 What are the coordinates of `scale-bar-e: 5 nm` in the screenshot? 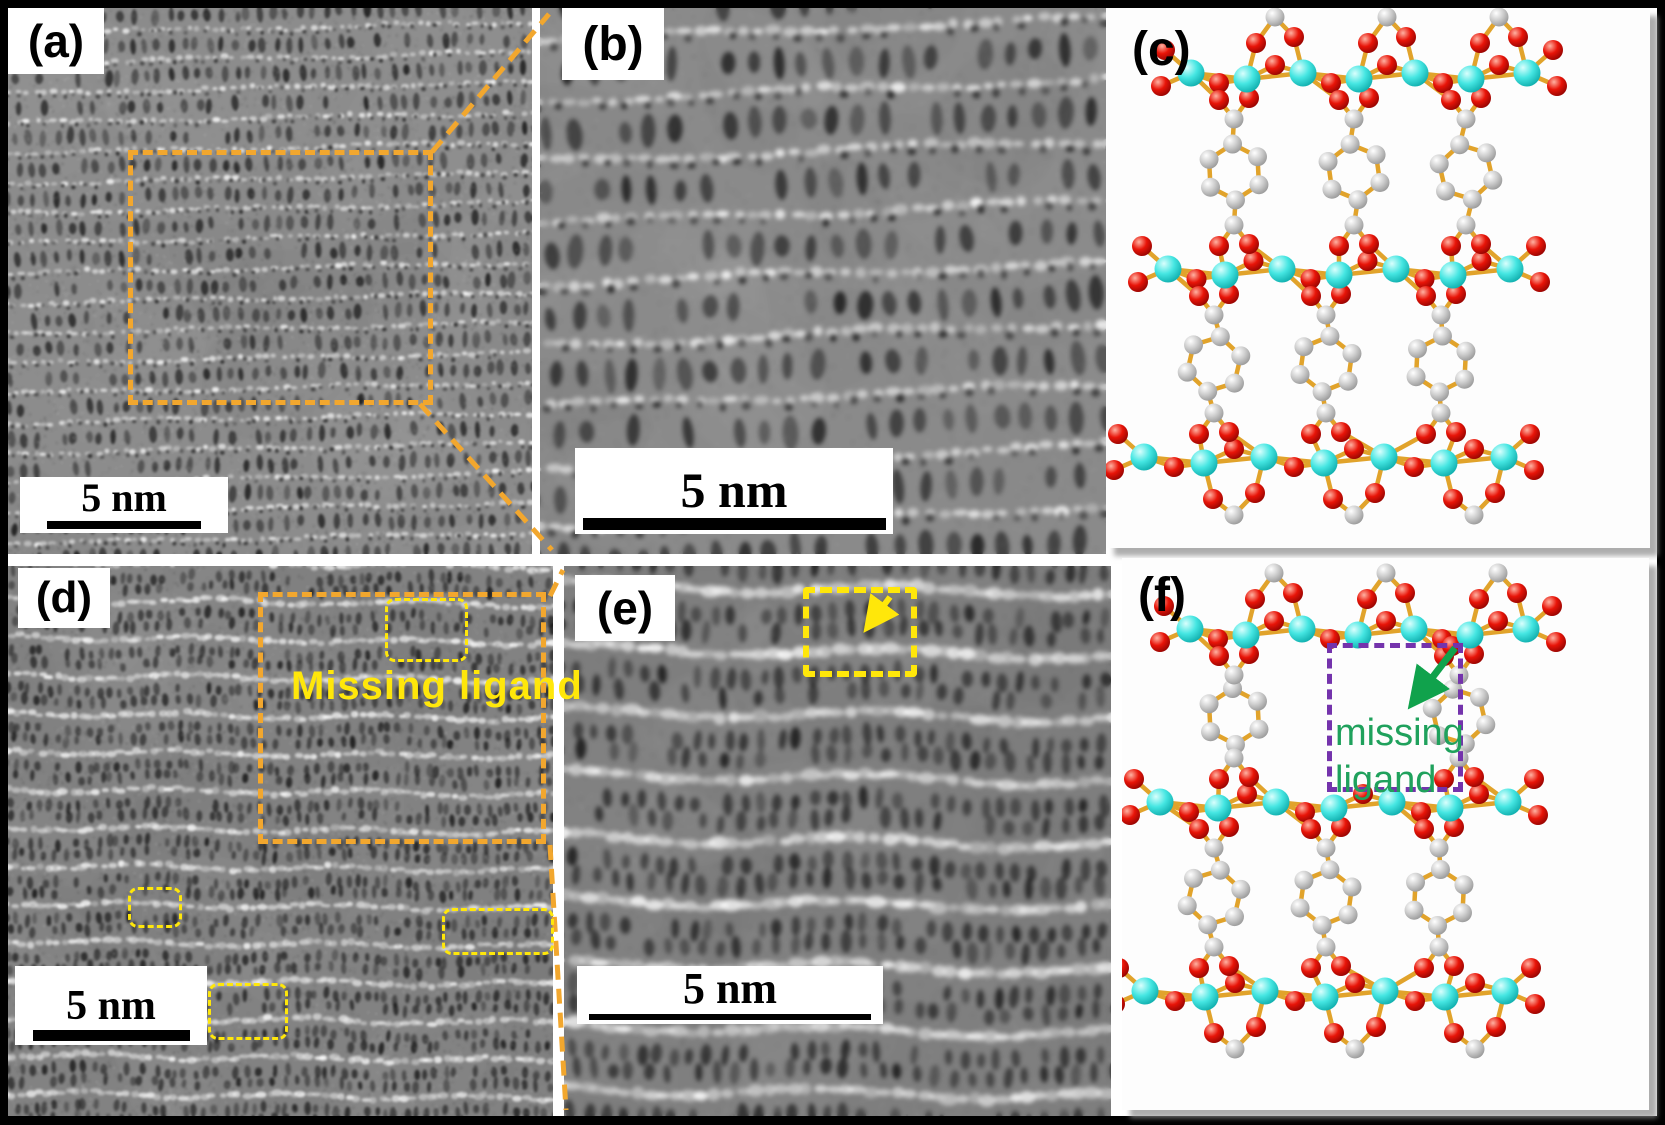 It's located at (730, 994).